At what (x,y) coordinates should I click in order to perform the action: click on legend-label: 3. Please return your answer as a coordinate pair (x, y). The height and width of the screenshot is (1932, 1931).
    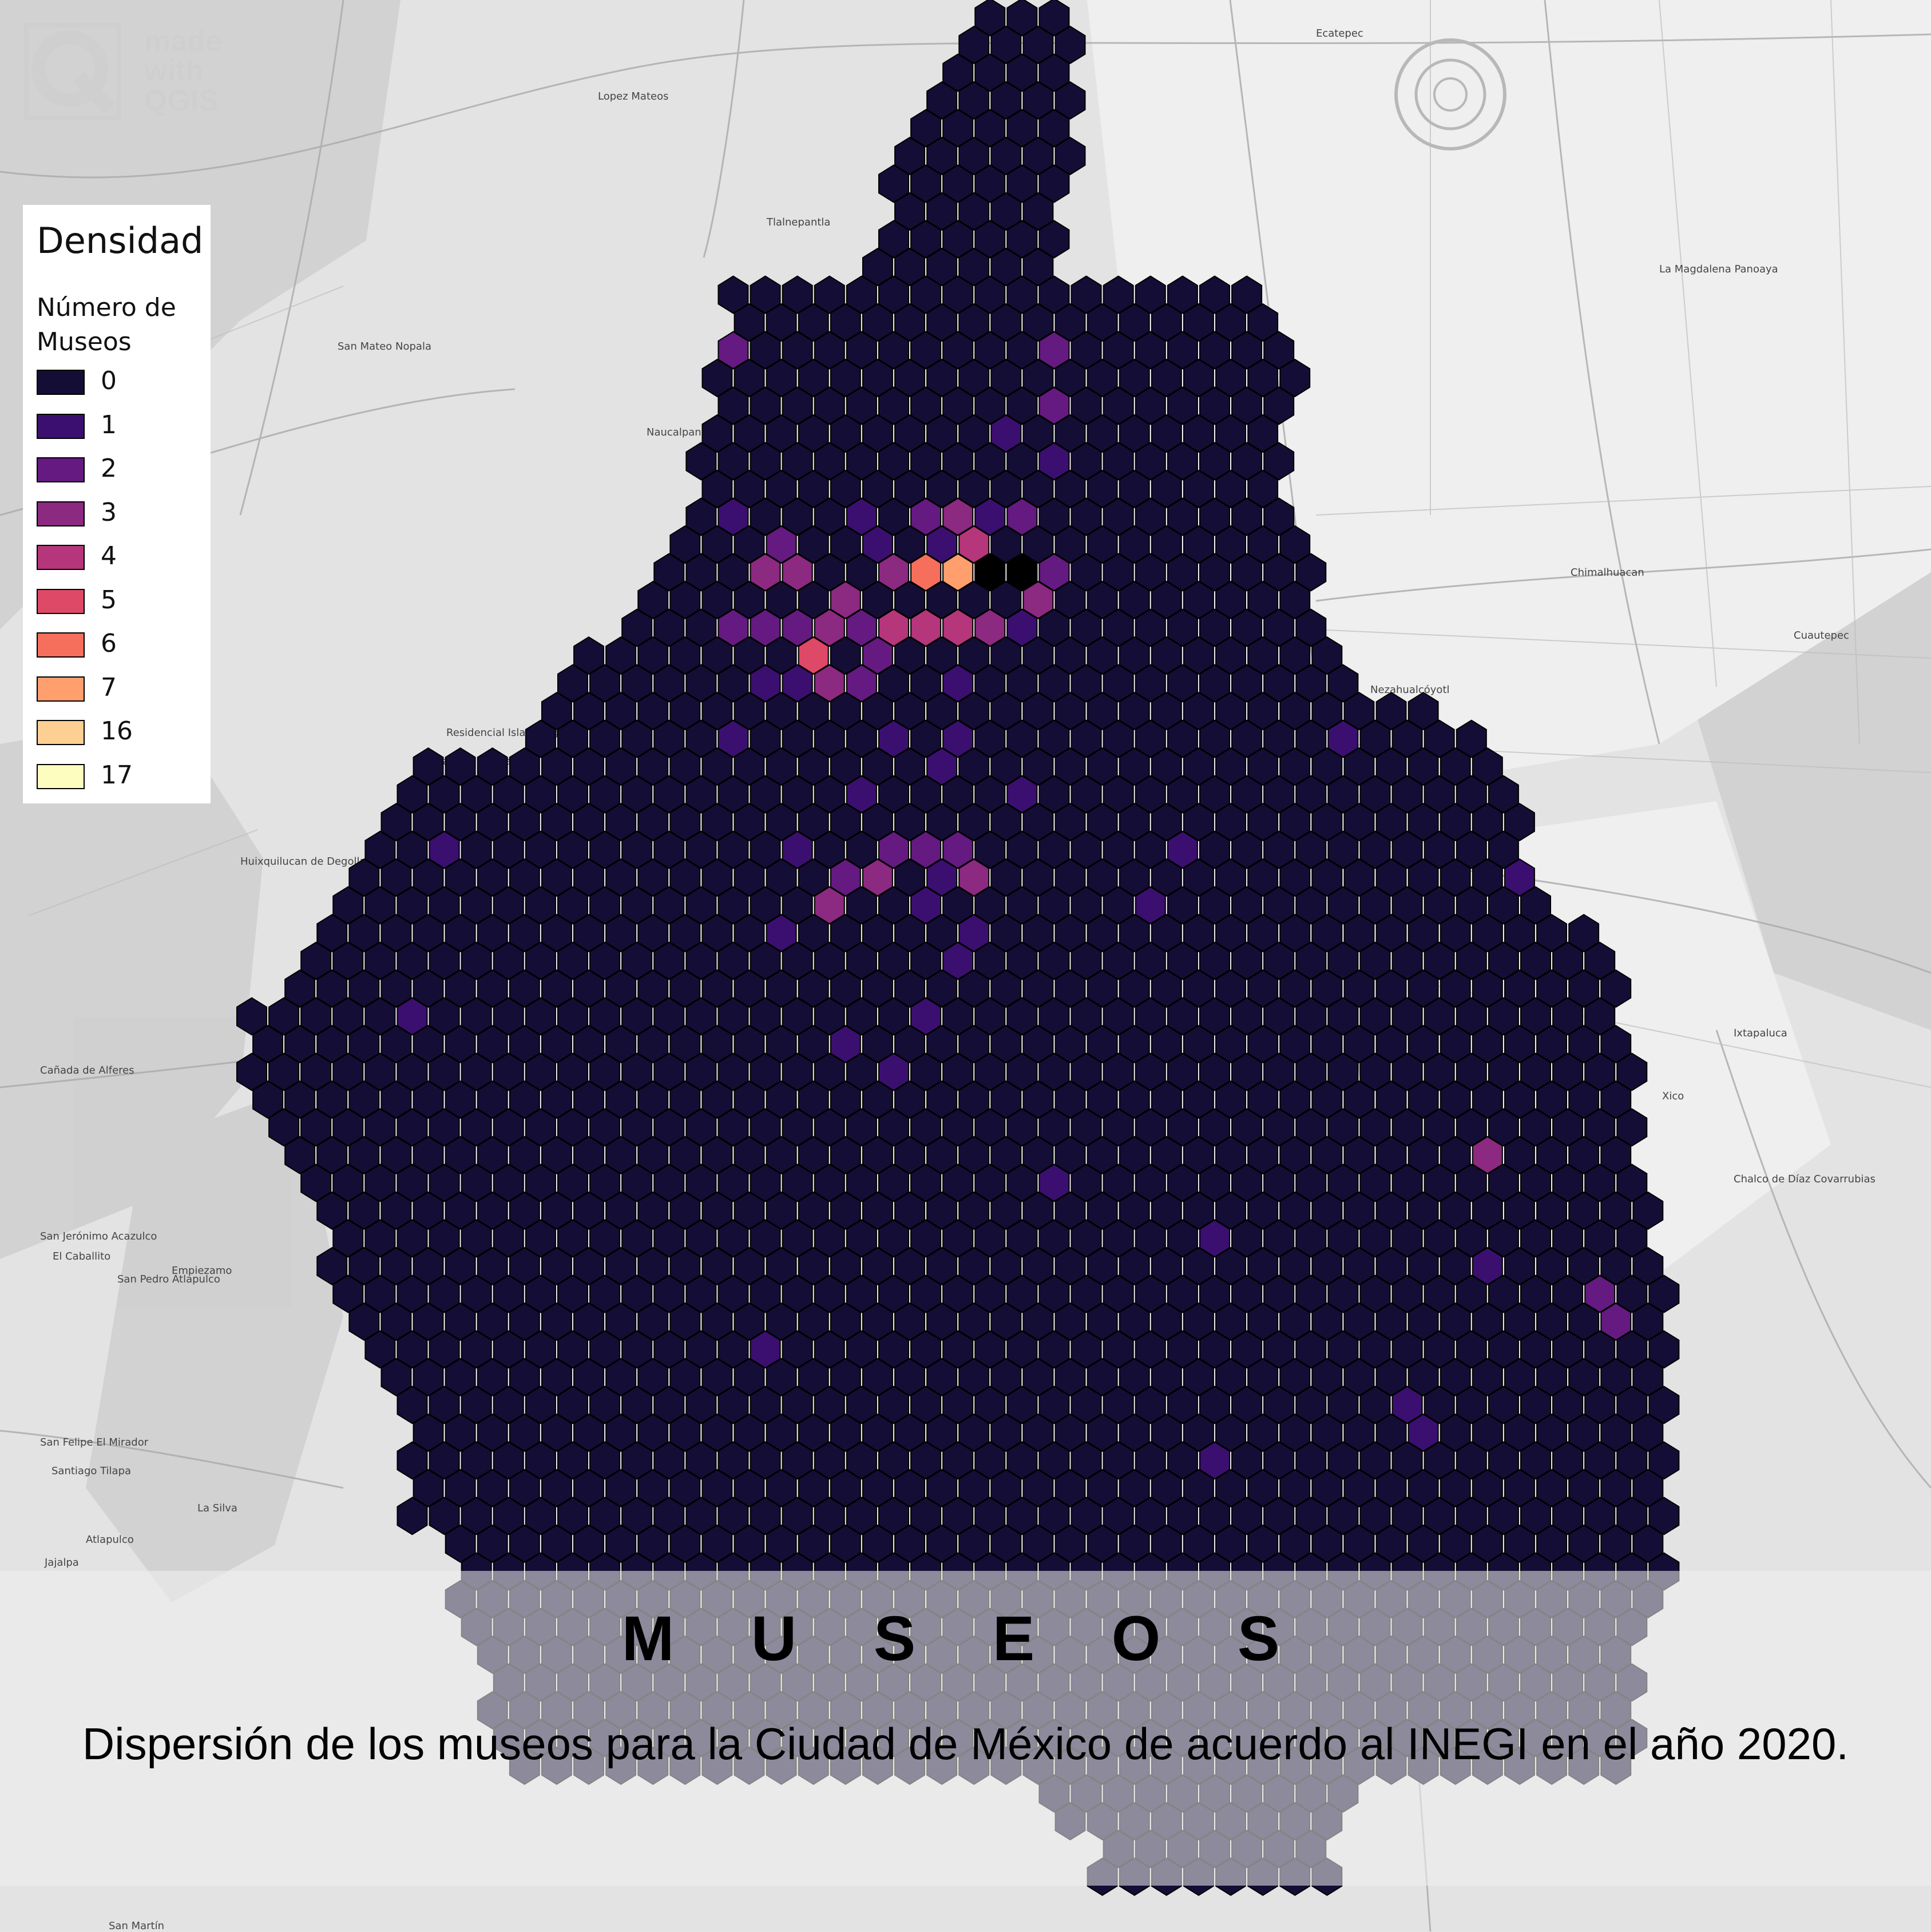
    Looking at the image, I should click on (109, 512).